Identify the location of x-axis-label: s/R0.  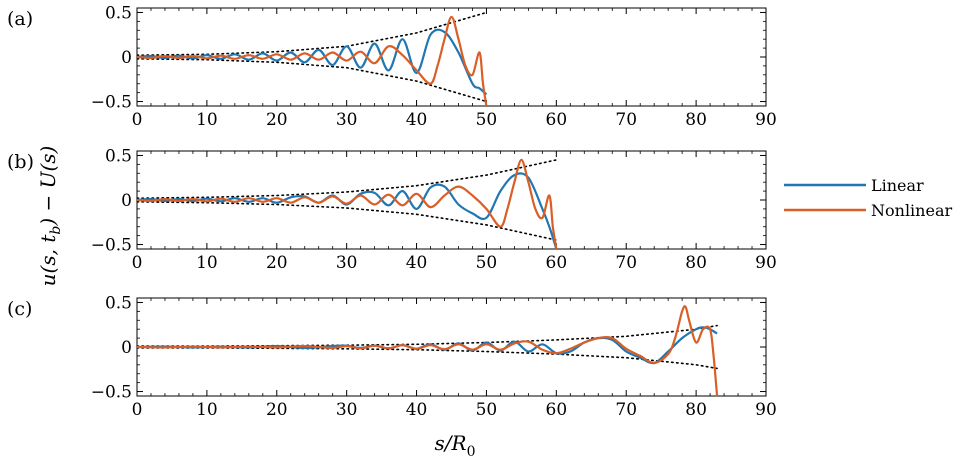
(455, 445).